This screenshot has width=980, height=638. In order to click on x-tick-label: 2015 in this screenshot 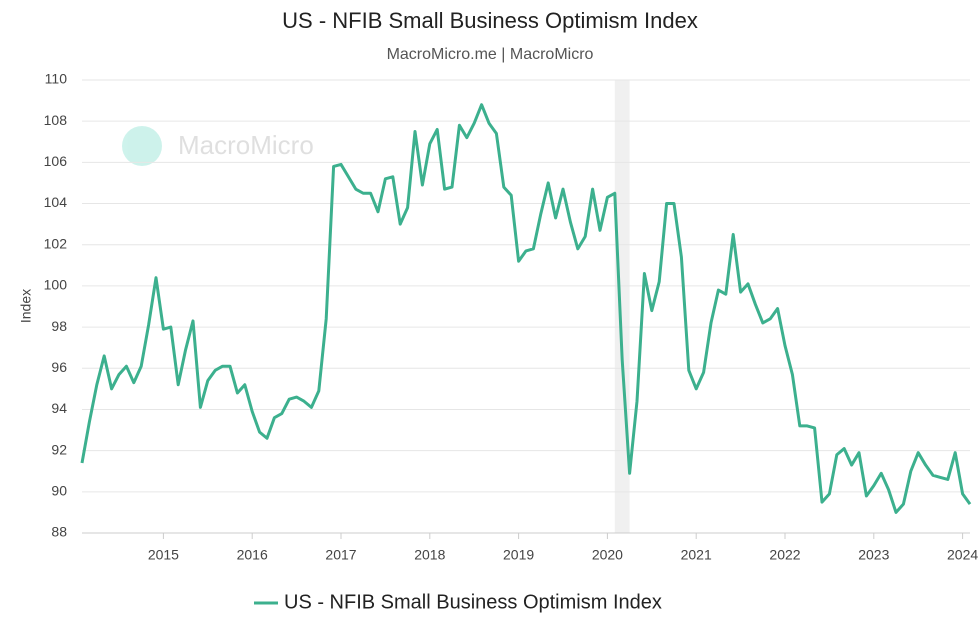, I will do `click(163, 555)`.